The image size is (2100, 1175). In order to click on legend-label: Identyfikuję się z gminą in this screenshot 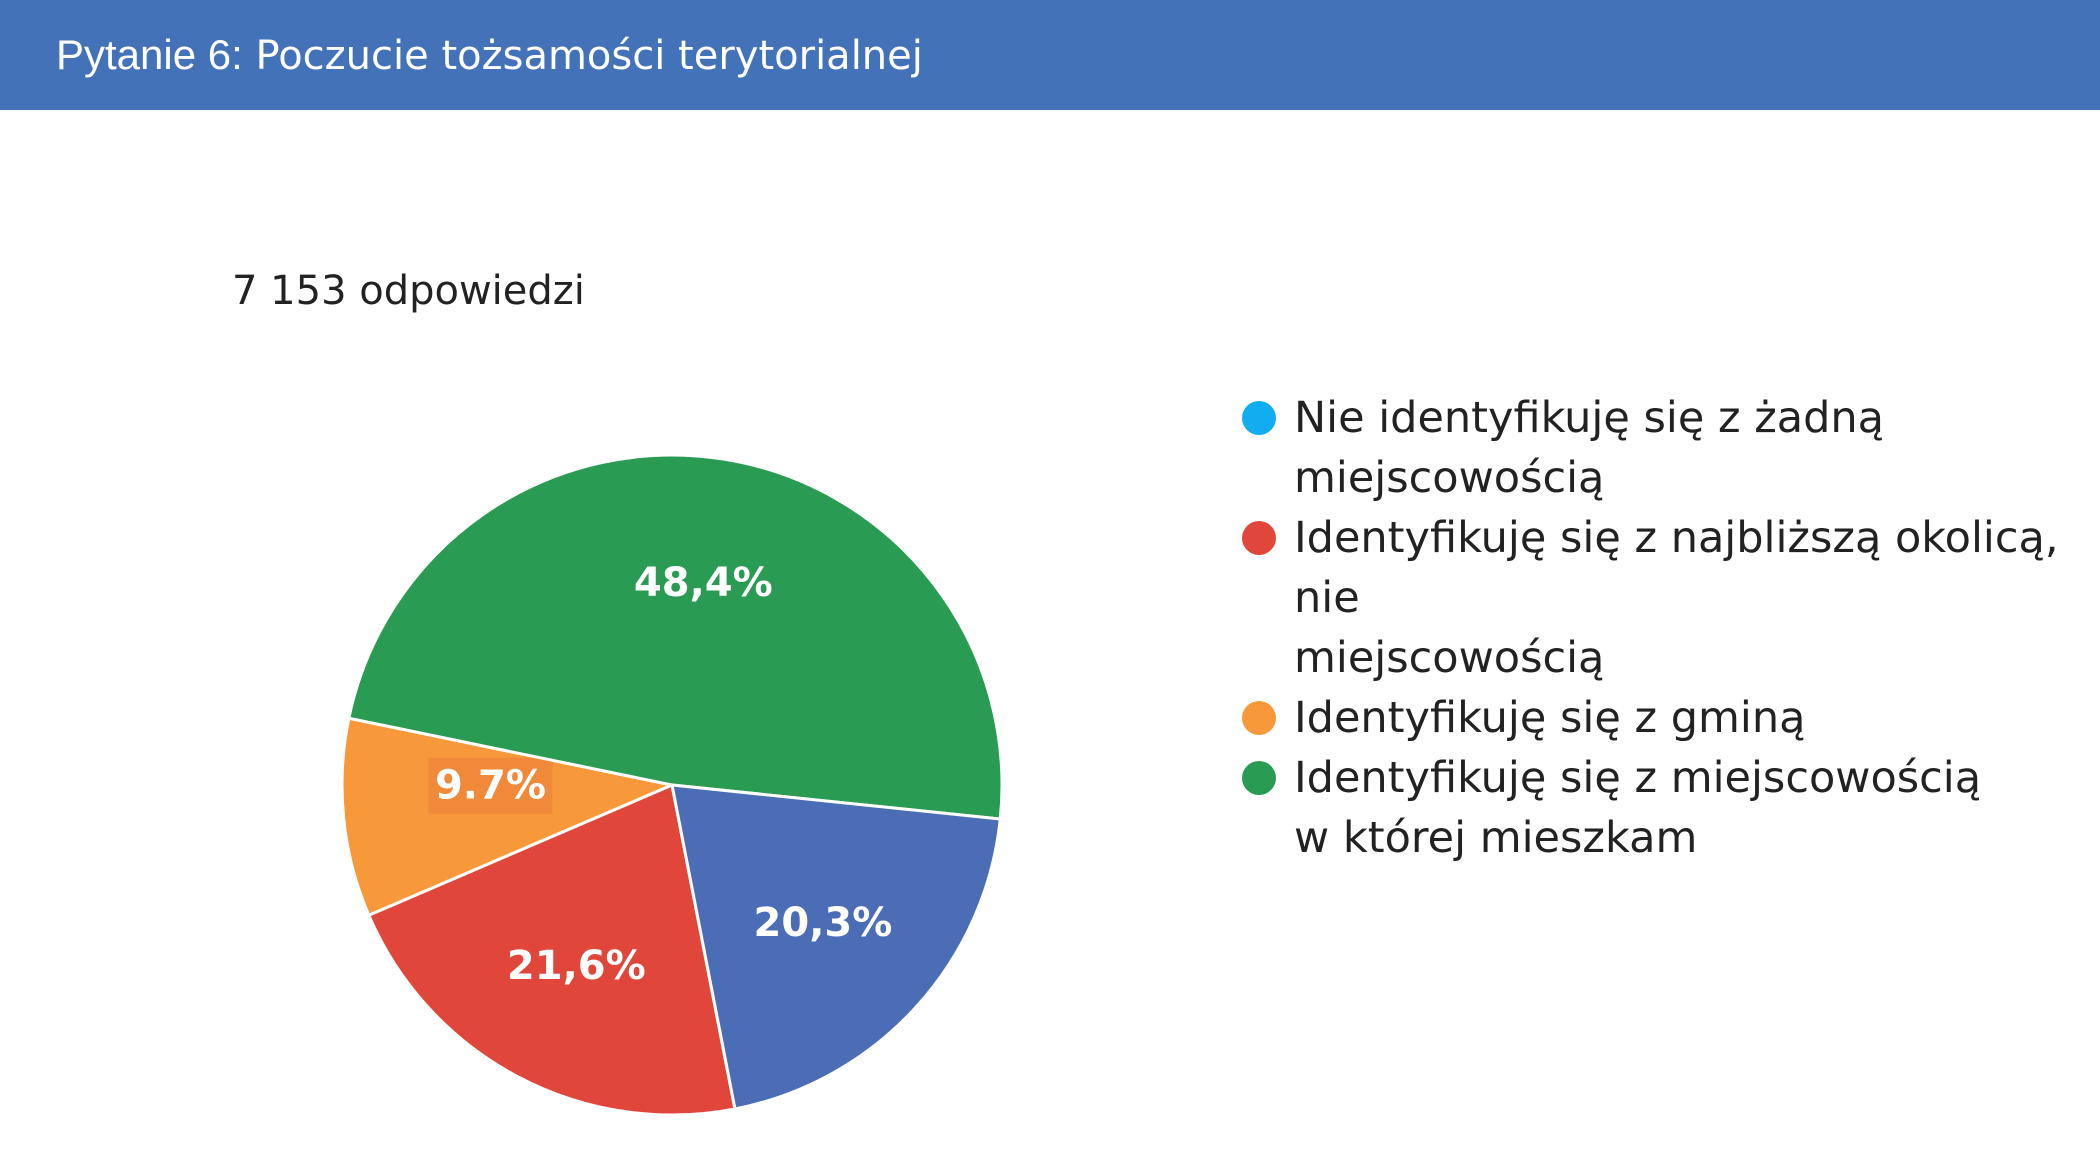, I will do `click(1550, 718)`.